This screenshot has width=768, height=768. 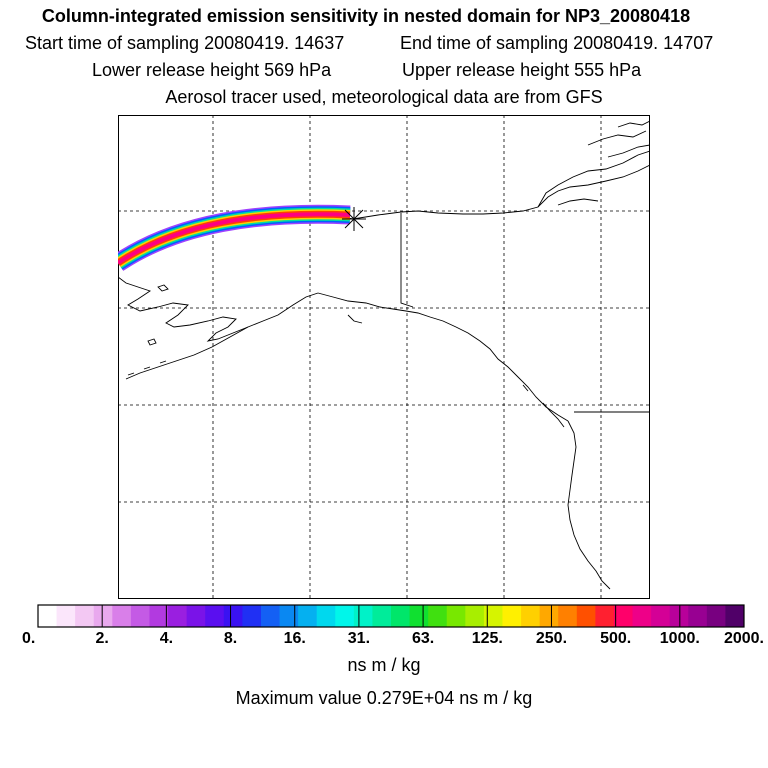 What do you see at coordinates (384, 698) in the screenshot?
I see `maximum-value: Maximum value 0.279E+04 ns m / kg` at bounding box center [384, 698].